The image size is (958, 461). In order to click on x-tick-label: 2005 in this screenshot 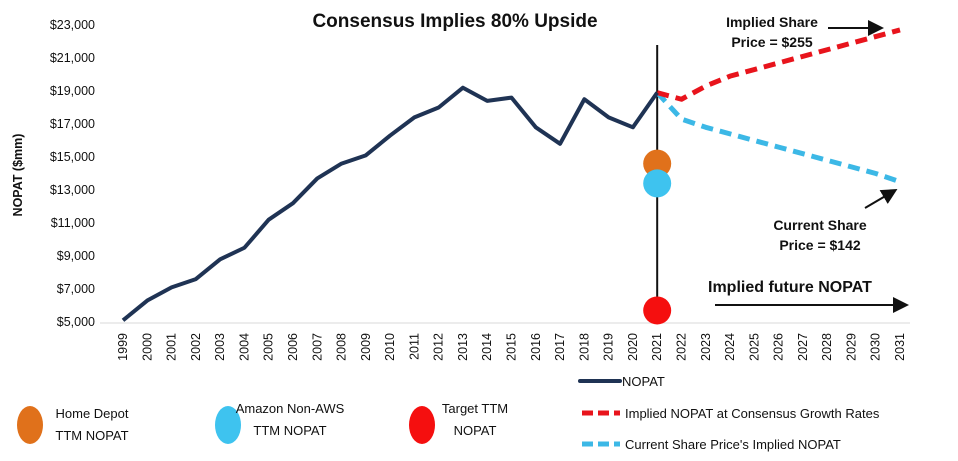, I will do `click(269, 347)`.